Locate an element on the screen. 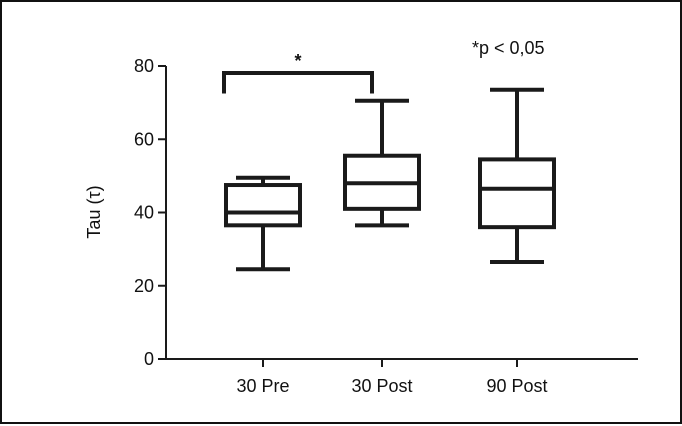 The image size is (682, 426). box-30-pre is located at coordinates (263, 223).